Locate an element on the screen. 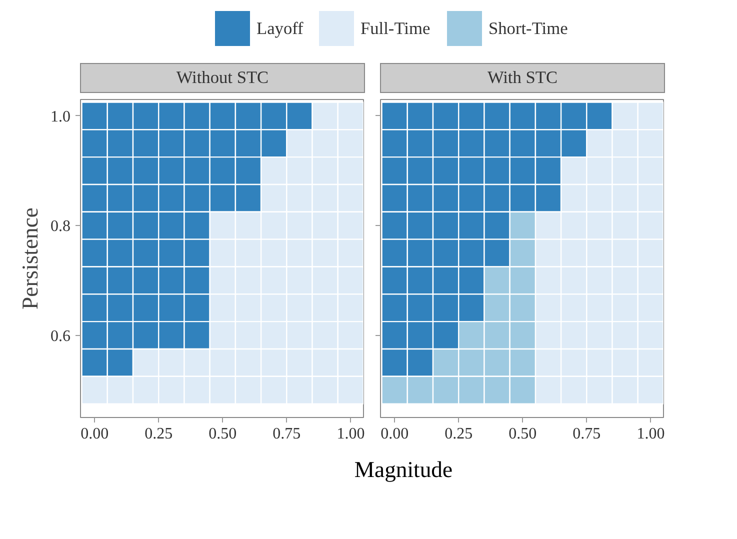 The height and width of the screenshot is (539, 737). x-tick-label: 1.00 is located at coordinates (650, 434).